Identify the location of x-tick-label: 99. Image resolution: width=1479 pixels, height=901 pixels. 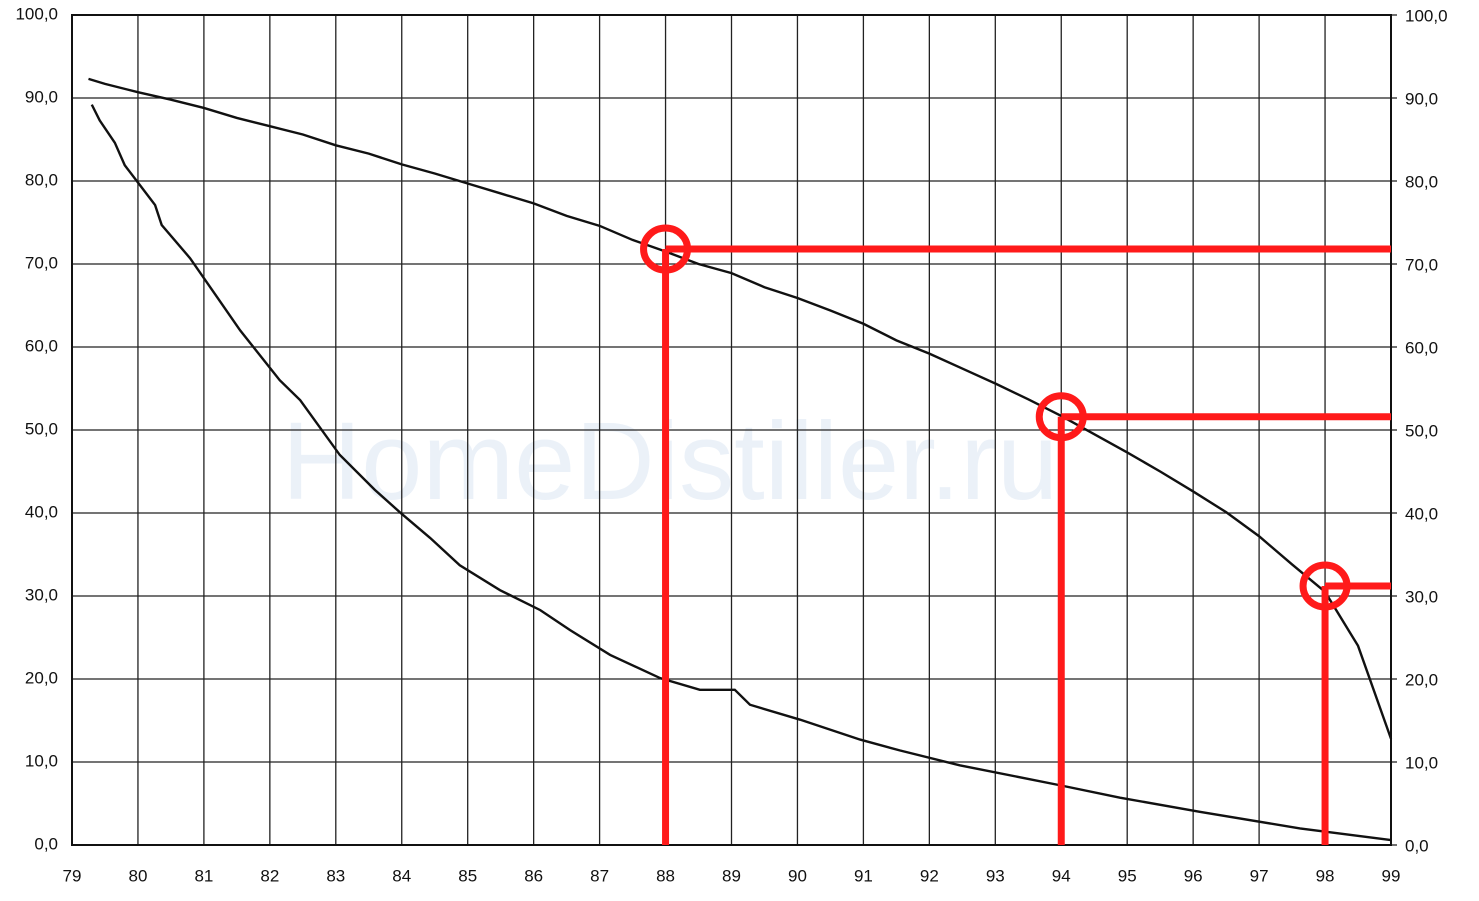
(1391, 875).